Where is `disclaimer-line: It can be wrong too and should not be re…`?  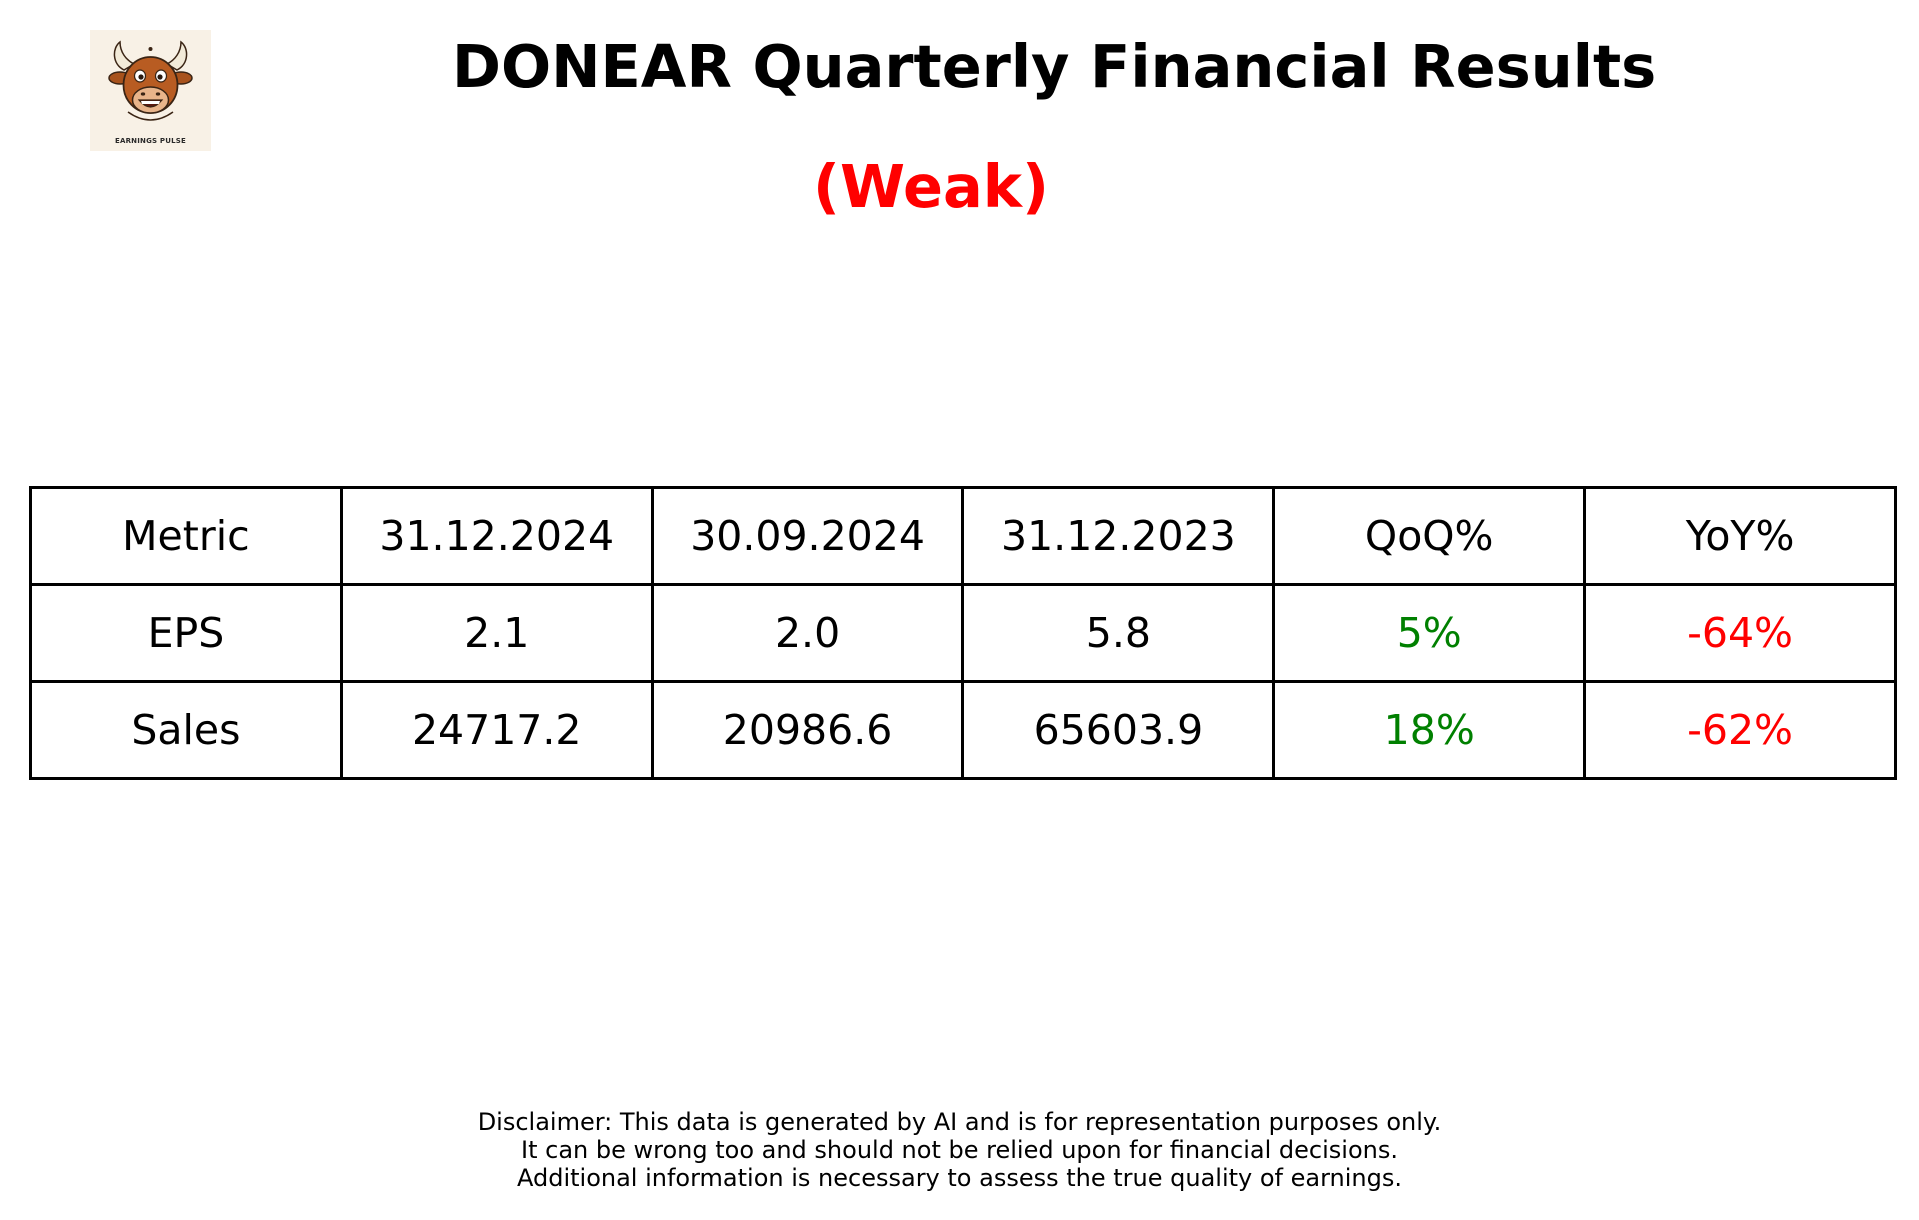
disclaimer-line: It can be wrong too and should not be re… is located at coordinates (959, 1150).